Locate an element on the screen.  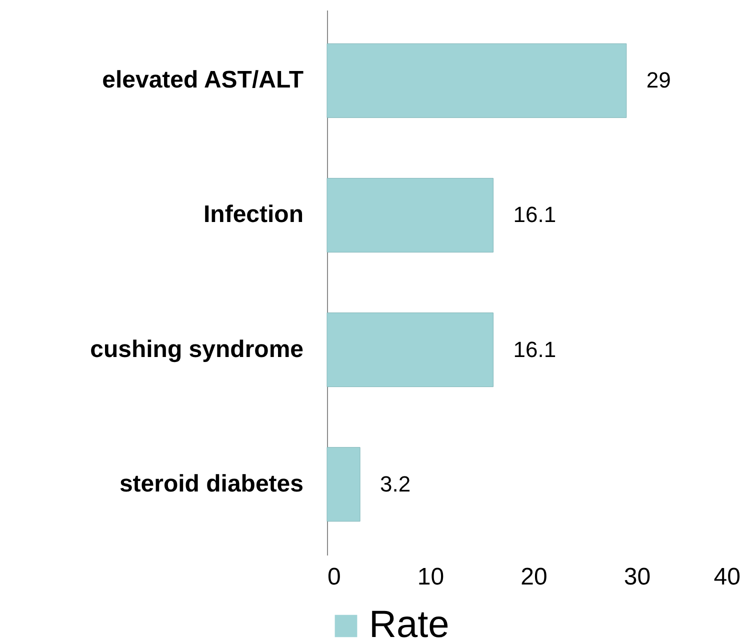
y-tick-label: elevated AST/ALT is located at coordinates (203, 80).